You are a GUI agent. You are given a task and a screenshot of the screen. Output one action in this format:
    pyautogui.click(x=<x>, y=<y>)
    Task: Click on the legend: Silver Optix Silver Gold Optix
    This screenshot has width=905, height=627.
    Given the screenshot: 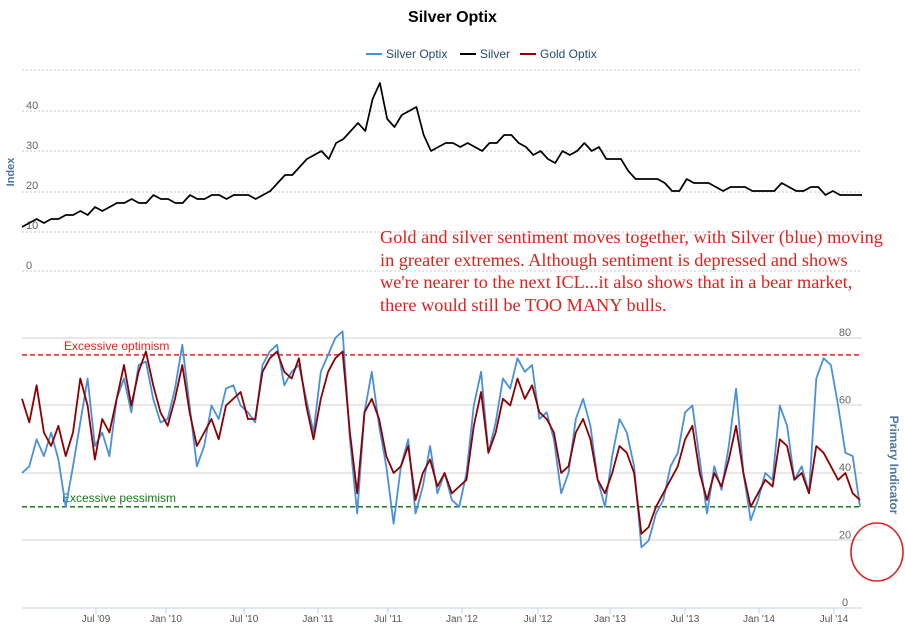 What is the action you would take?
    pyautogui.click(x=481, y=54)
    